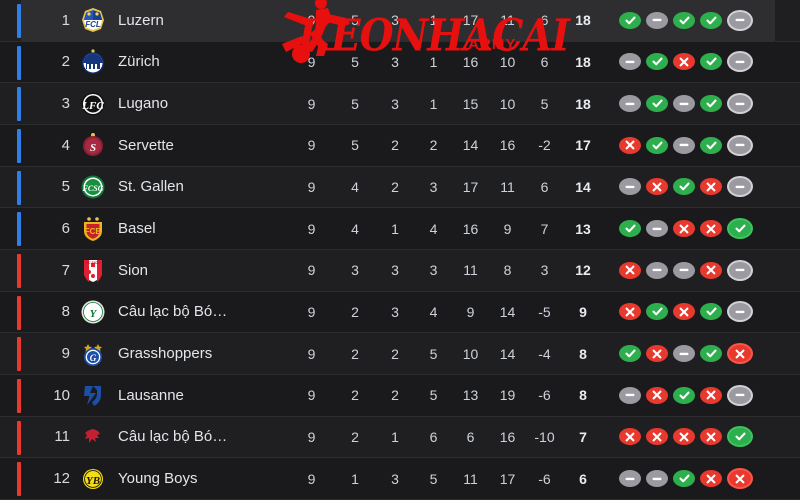 This screenshot has width=800, height=500. What do you see at coordinates (141, 20) in the screenshot?
I see `team-name: Luzern` at bounding box center [141, 20].